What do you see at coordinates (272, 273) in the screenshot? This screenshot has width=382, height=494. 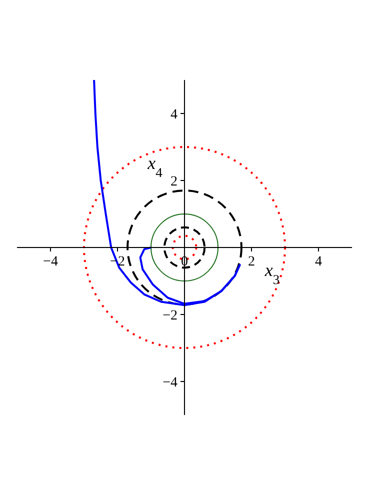 I see `x-axis-title: x$_{3}$` at bounding box center [272, 273].